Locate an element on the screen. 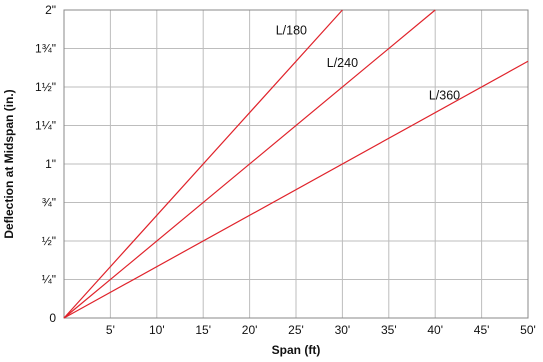  series-label-l-240: L/240 is located at coordinates (342, 63).